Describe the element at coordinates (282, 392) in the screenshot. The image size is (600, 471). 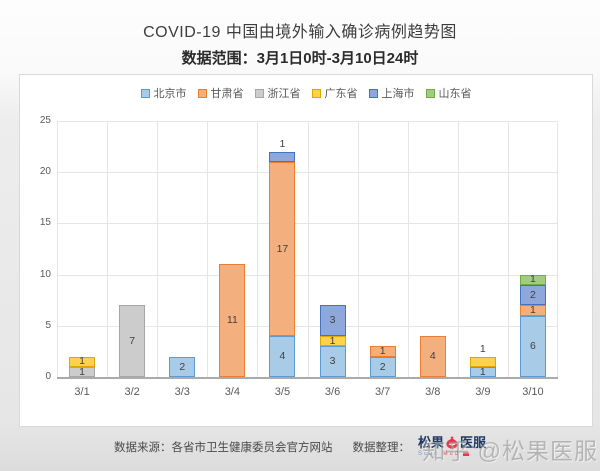
I see `x-axis-label: 3/5` at that location.